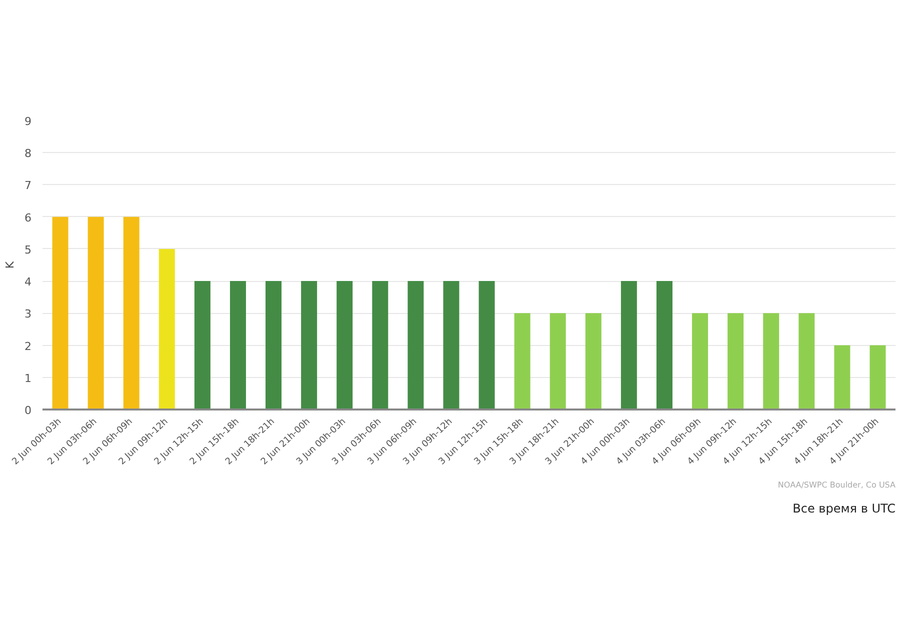  I want to click on y-tick-label: 1, so click(28, 378).